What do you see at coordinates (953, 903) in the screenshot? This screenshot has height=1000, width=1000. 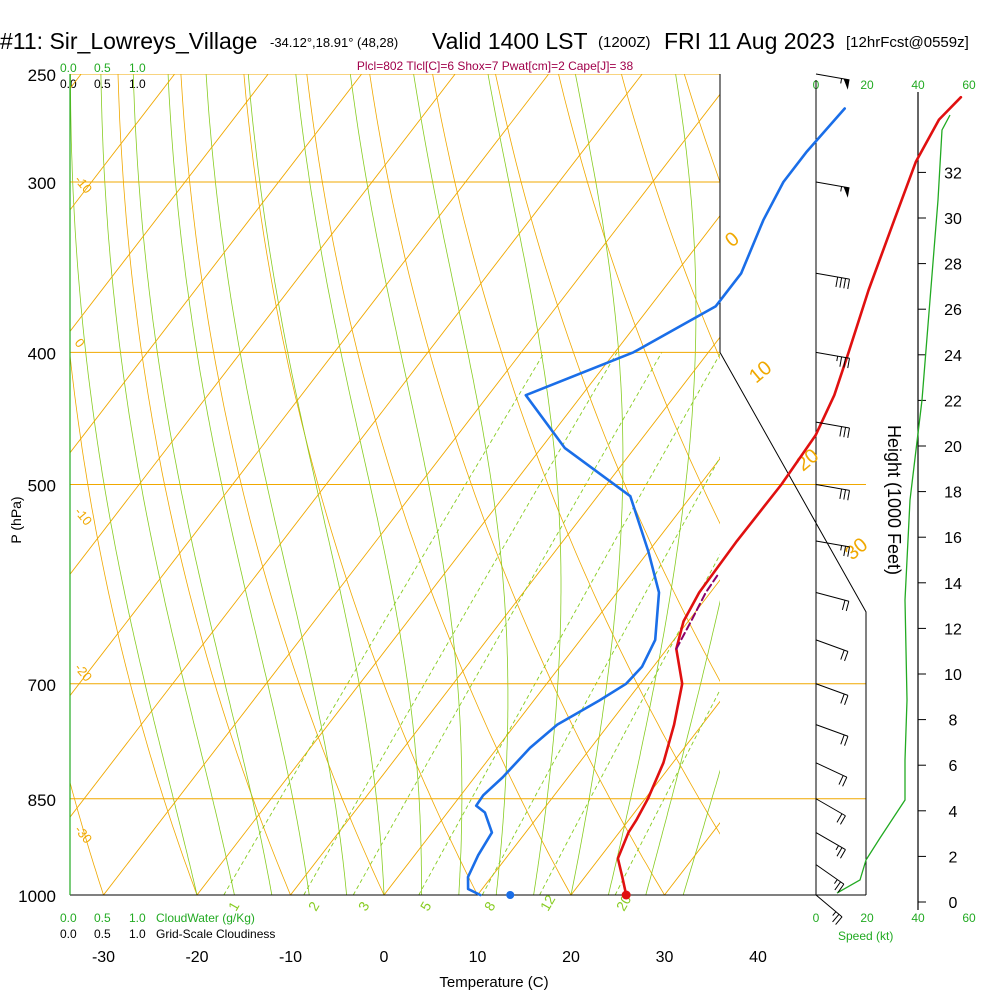 I see `height-tick-label: 0` at bounding box center [953, 903].